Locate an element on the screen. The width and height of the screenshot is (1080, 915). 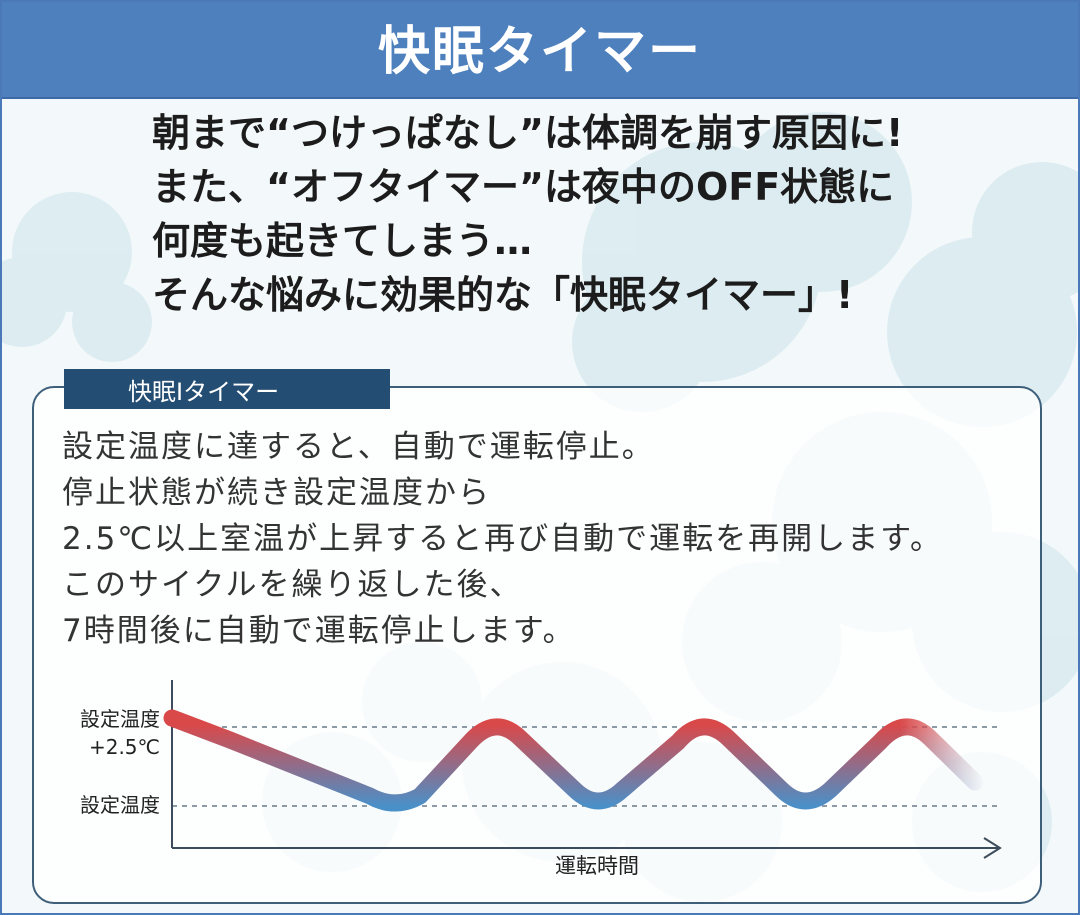
header-bar: 快眠タイマー is located at coordinates (540, 50).